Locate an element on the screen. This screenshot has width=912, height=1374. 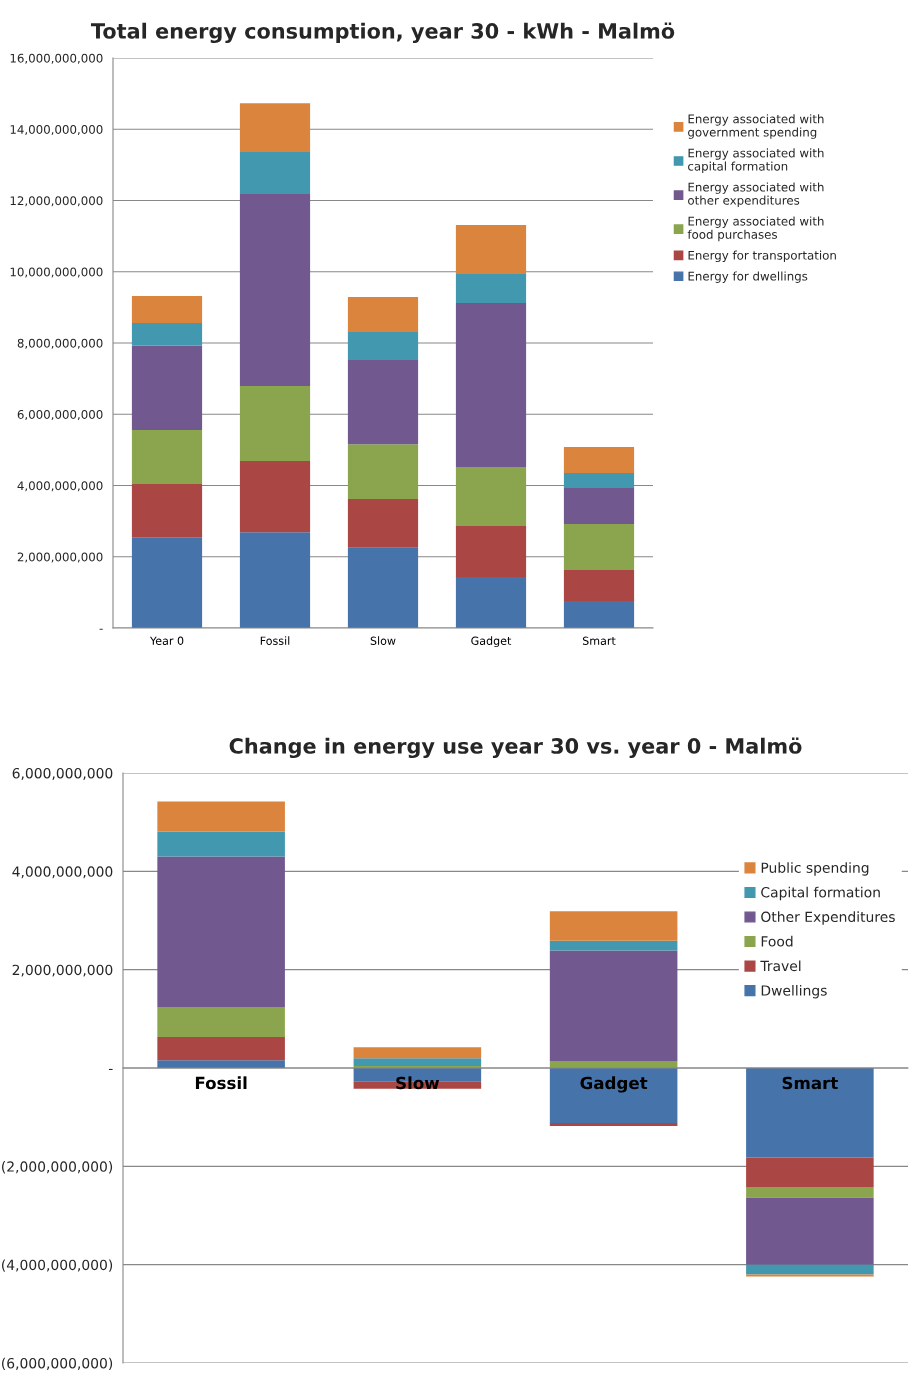
y-tick-label: (6,000,000,000) is located at coordinates (57, 1364).